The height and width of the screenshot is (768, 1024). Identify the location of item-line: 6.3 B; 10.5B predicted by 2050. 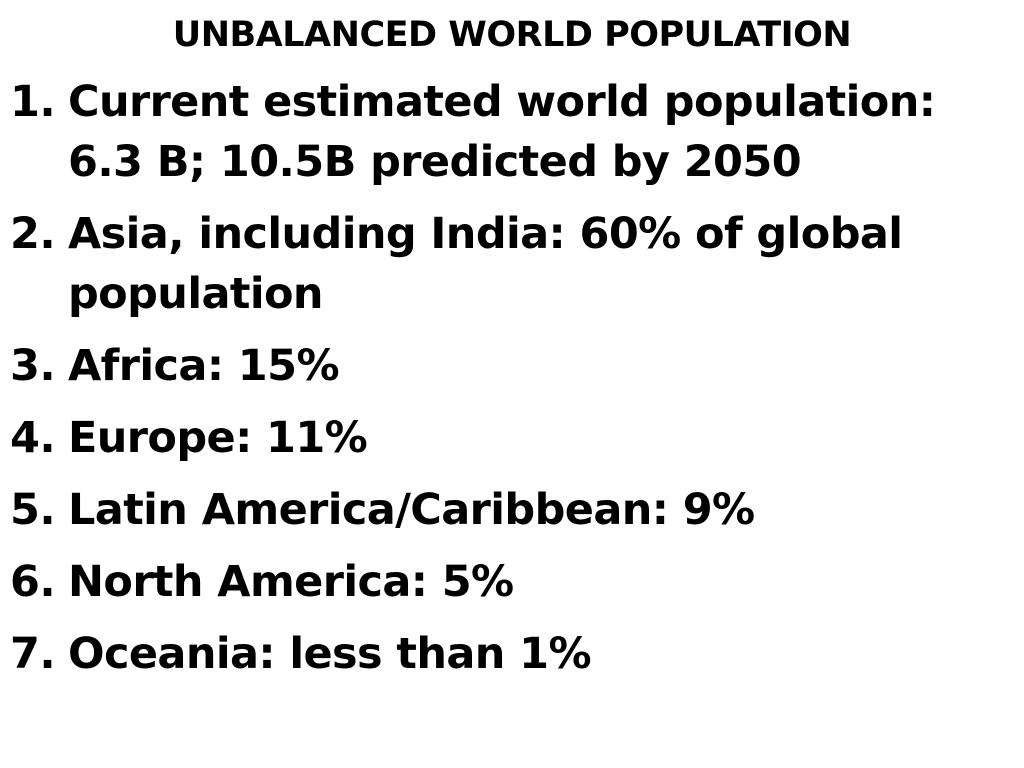
(435, 162).